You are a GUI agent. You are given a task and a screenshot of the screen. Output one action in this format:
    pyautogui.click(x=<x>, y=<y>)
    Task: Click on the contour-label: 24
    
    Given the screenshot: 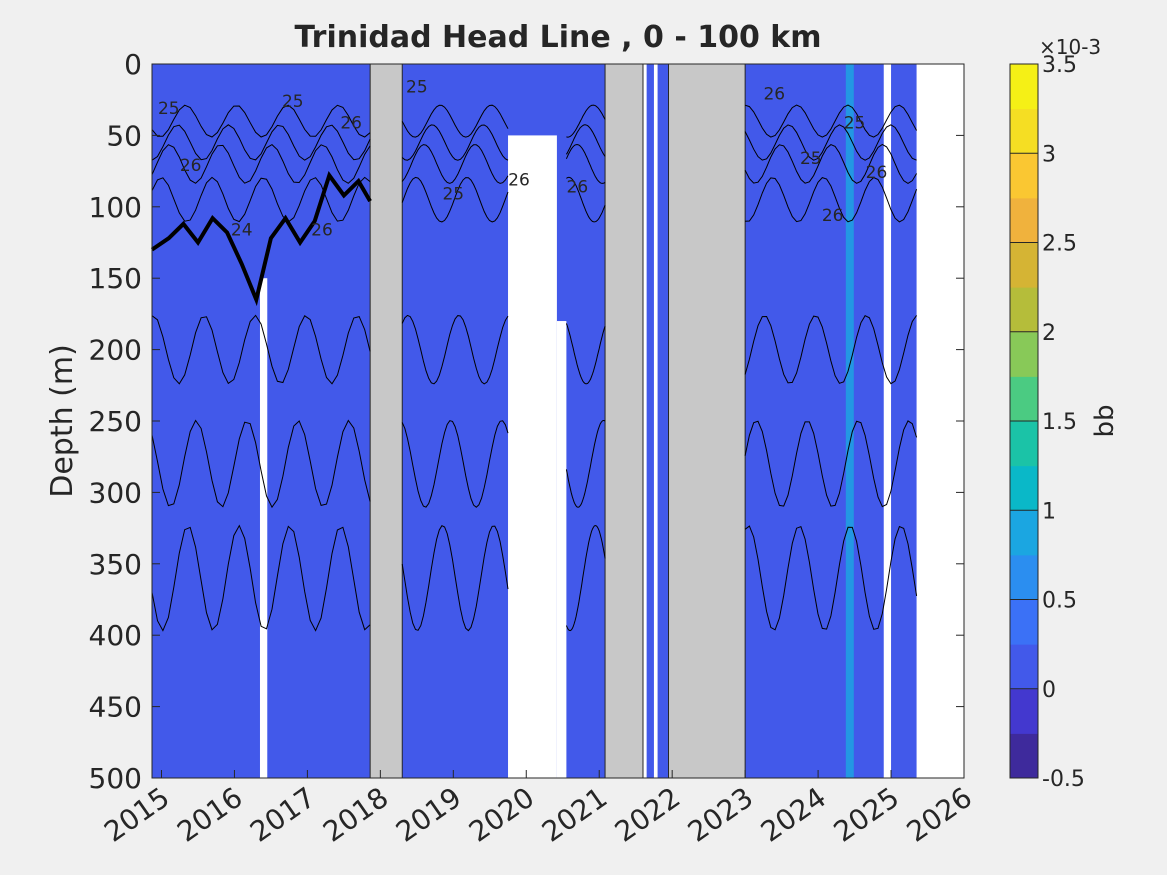 What is the action you would take?
    pyautogui.click(x=242, y=230)
    